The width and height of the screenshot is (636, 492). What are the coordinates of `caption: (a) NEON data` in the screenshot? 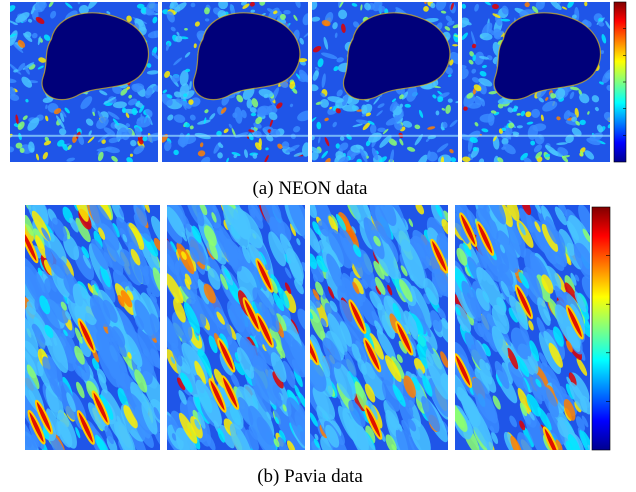 It's located at (310, 188).